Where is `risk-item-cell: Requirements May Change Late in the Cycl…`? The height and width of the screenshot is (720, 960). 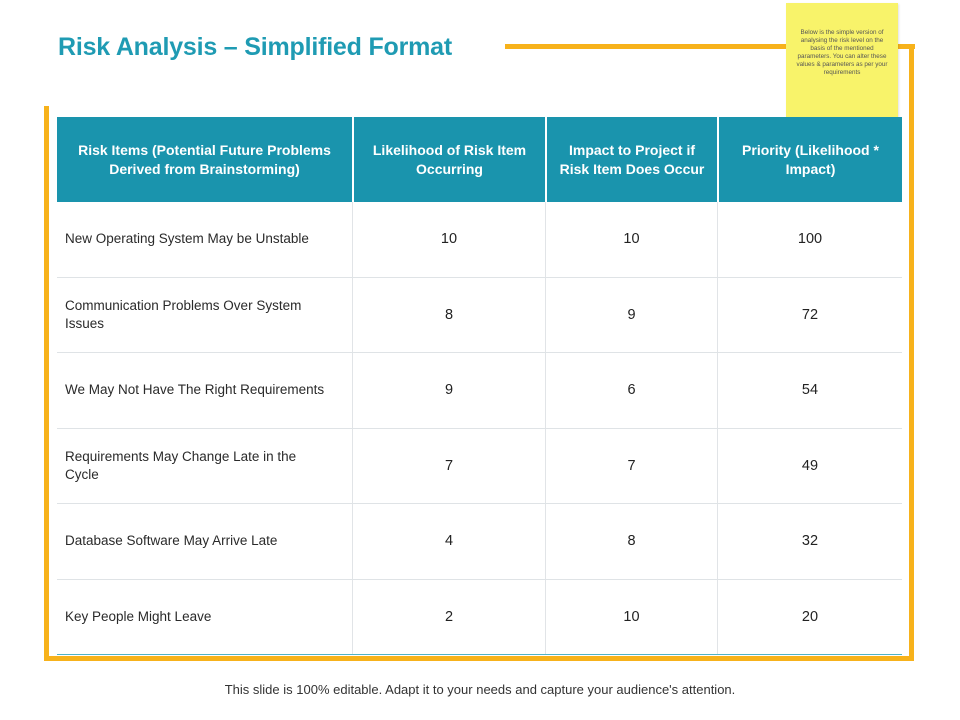
risk-item-cell: Requirements May Change Late in the Cycl… is located at coordinates (181, 465).